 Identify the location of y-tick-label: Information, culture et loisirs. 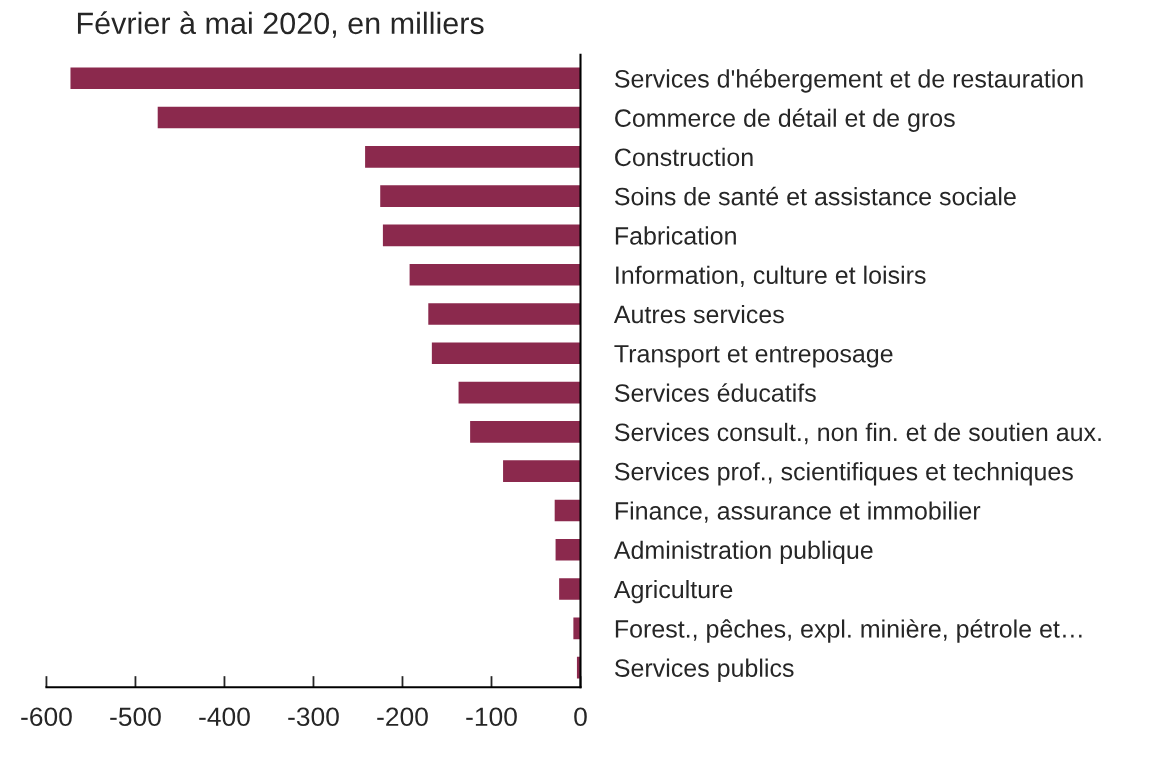
(771, 276).